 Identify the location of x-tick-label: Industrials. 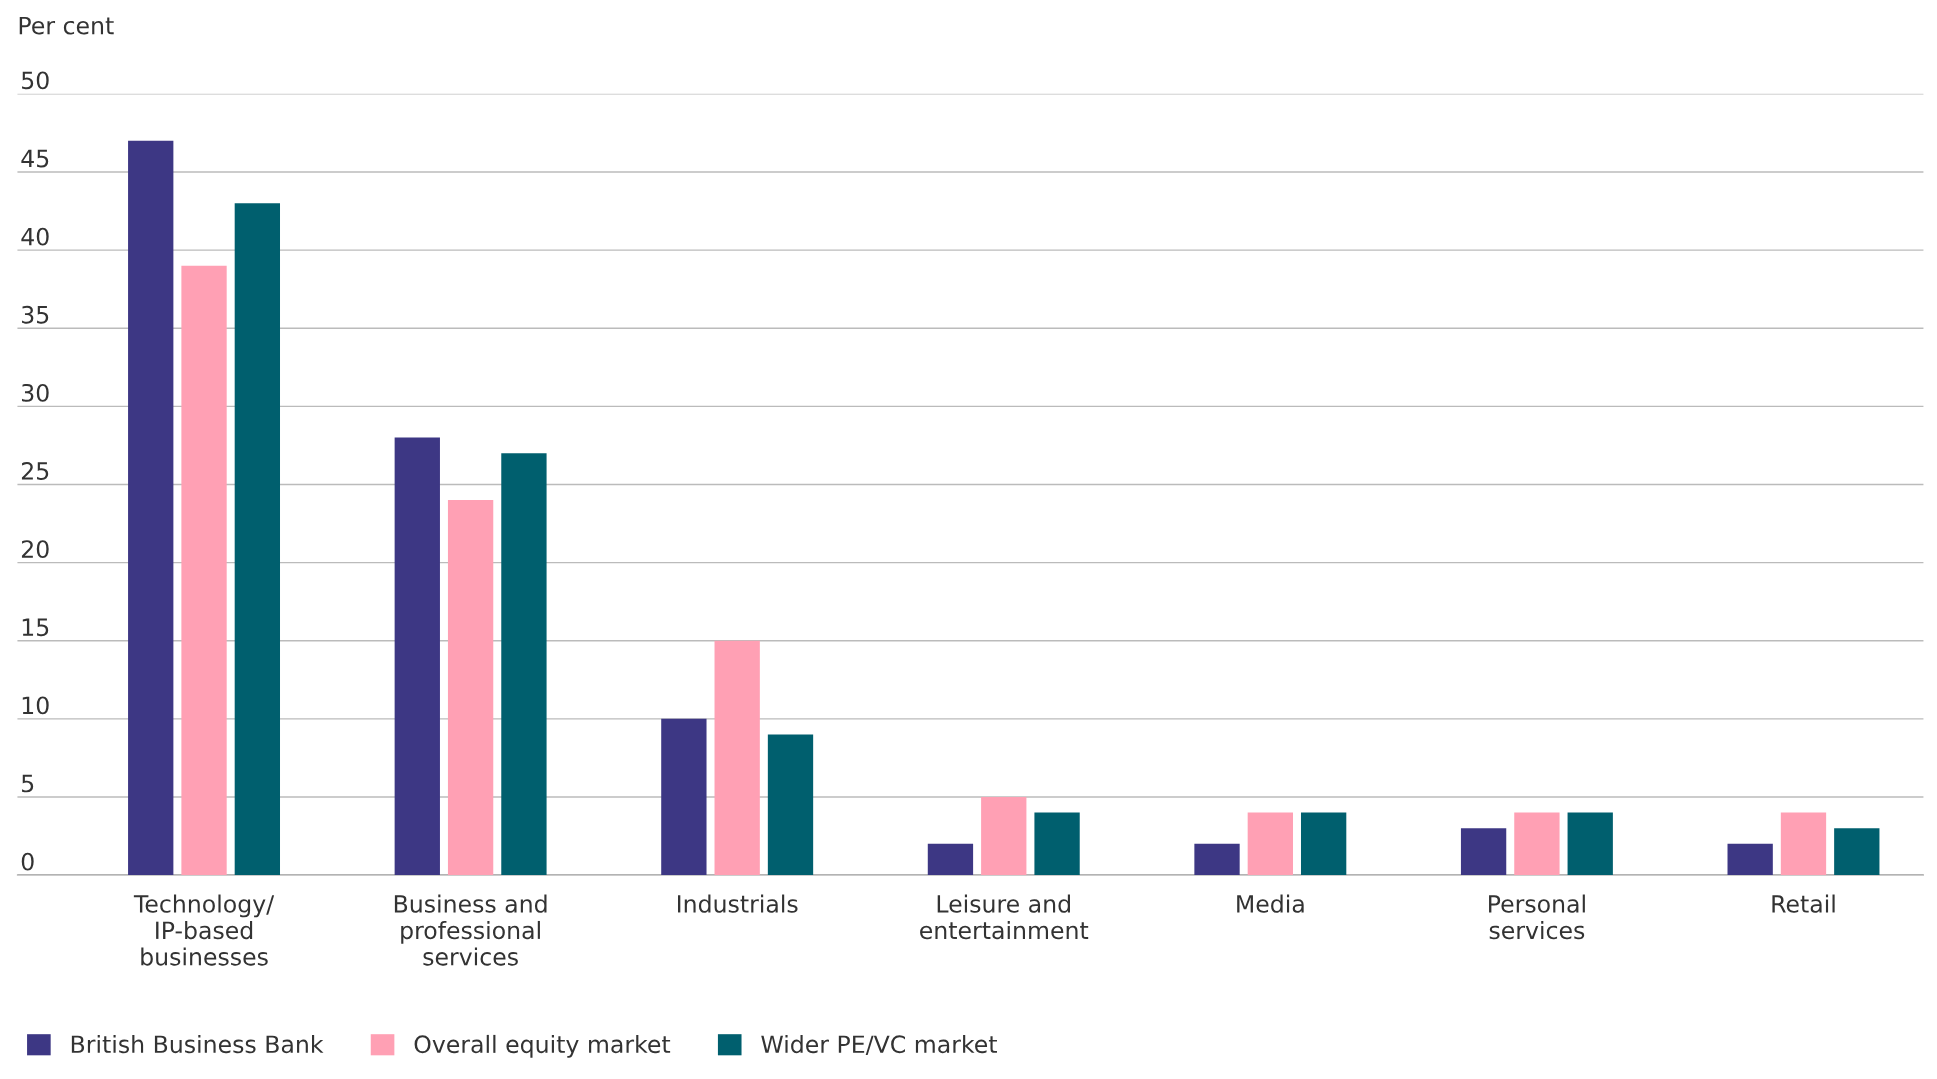
(737, 903).